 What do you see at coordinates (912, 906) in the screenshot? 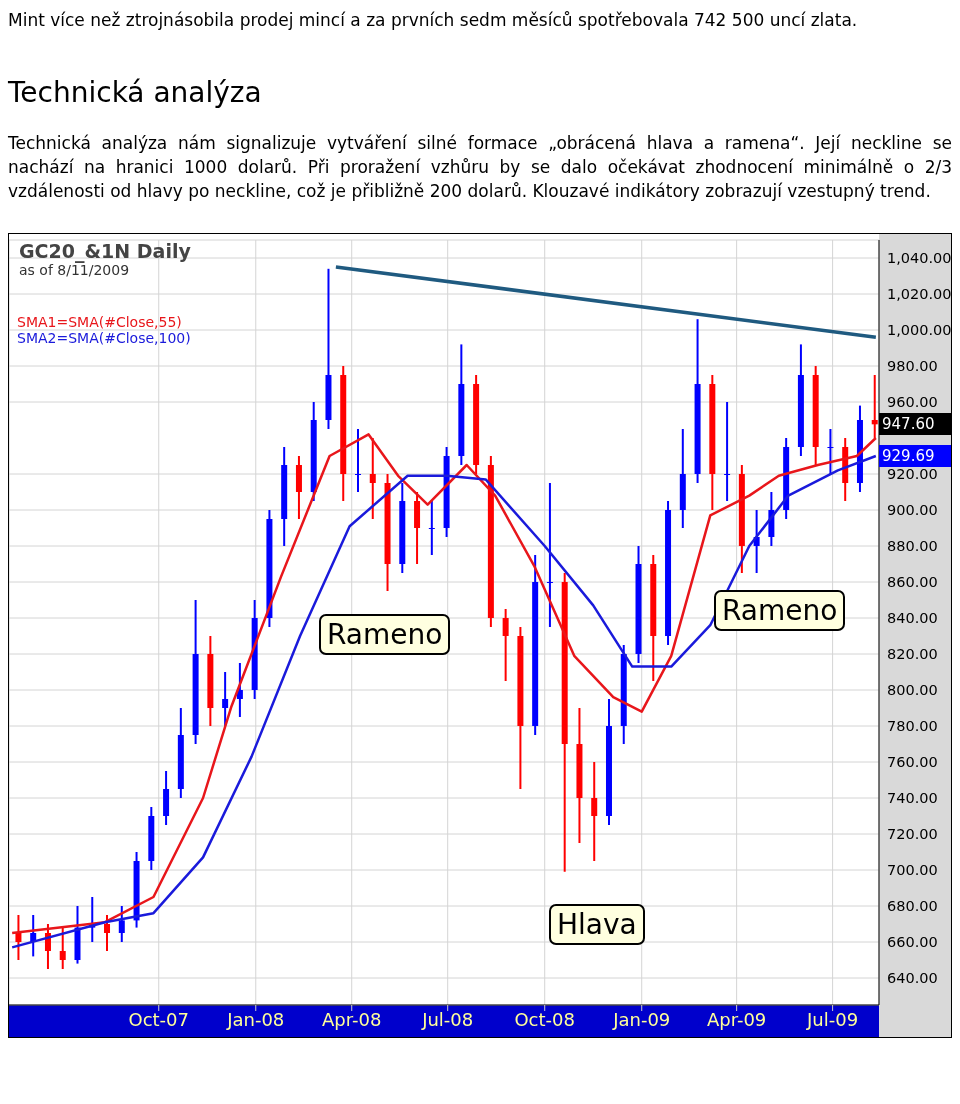
I see `y-tick-label: 680.00` at bounding box center [912, 906].